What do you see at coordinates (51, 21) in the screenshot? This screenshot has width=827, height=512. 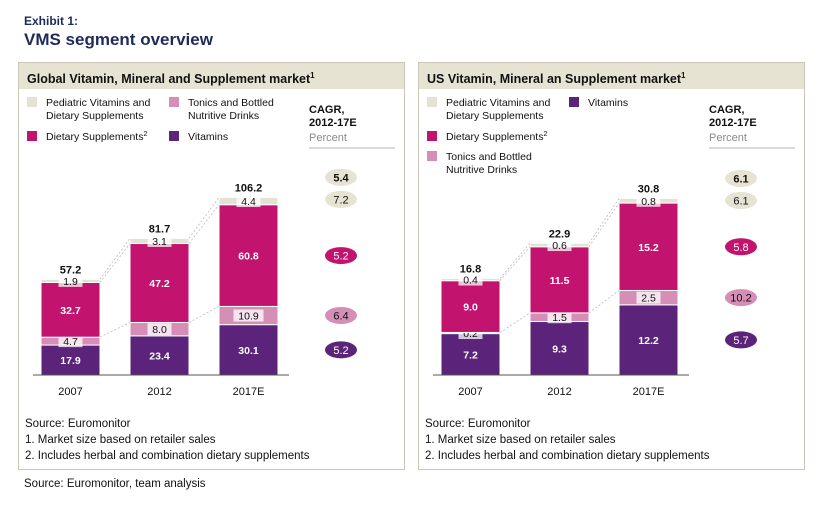 I see `exhibit-label: Exhibit 1:` at bounding box center [51, 21].